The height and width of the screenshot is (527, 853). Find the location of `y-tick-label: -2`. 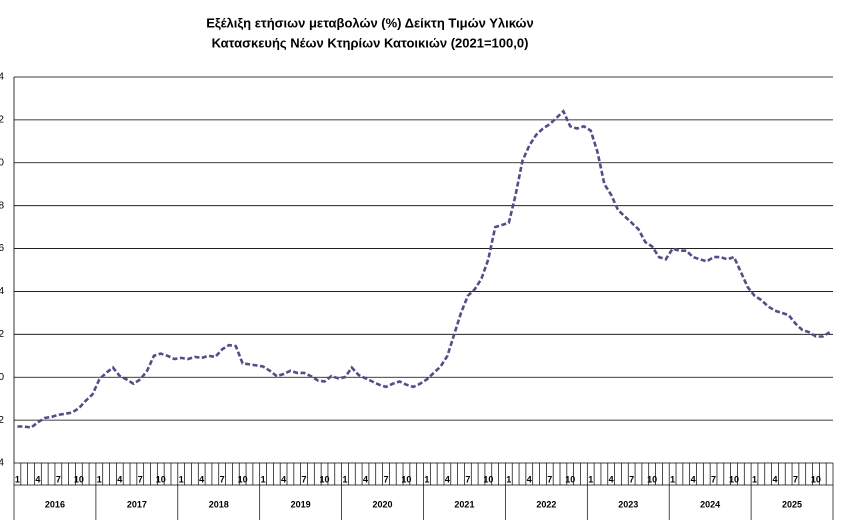

y-tick-label: -2 is located at coordinates (2, 420).